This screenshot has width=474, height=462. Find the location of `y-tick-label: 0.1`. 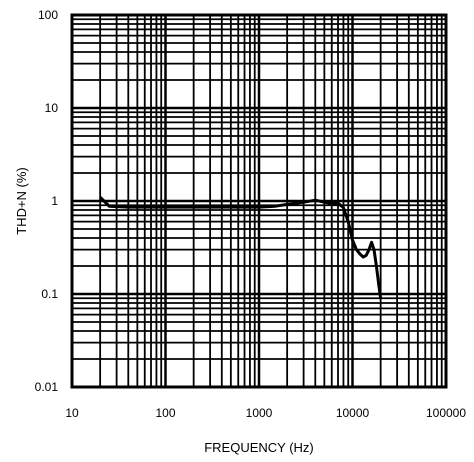

y-tick-label: 0.1 is located at coordinates (49, 294).